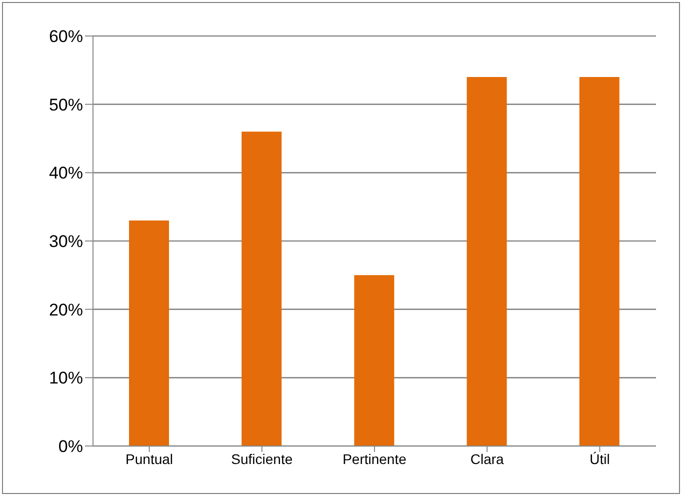 The width and height of the screenshot is (684, 498). I want to click on x-tick-label: Clara, so click(487, 458).